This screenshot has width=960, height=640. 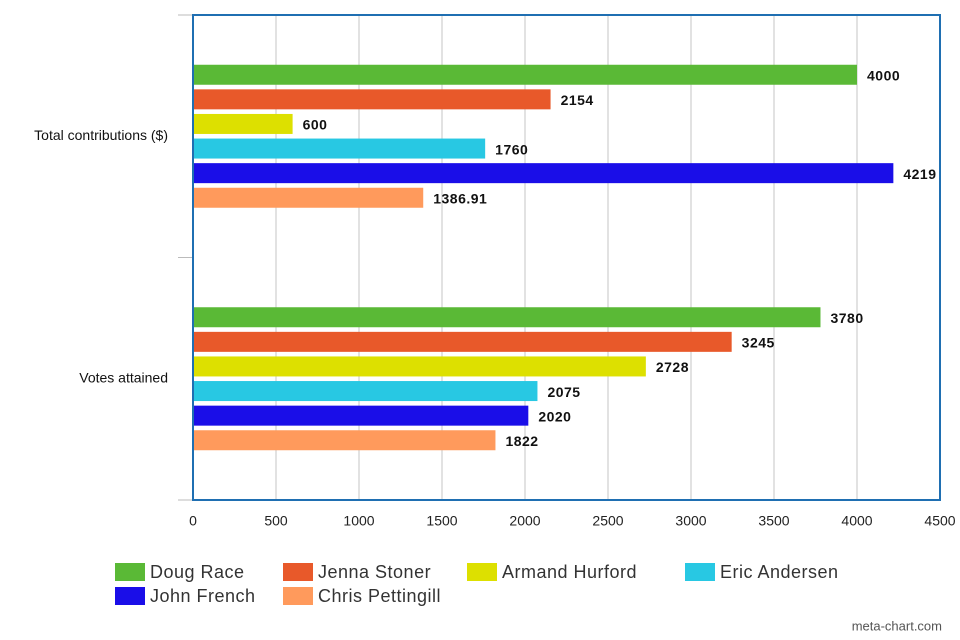 I want to click on x-tick-label: 2500, so click(x=607, y=521).